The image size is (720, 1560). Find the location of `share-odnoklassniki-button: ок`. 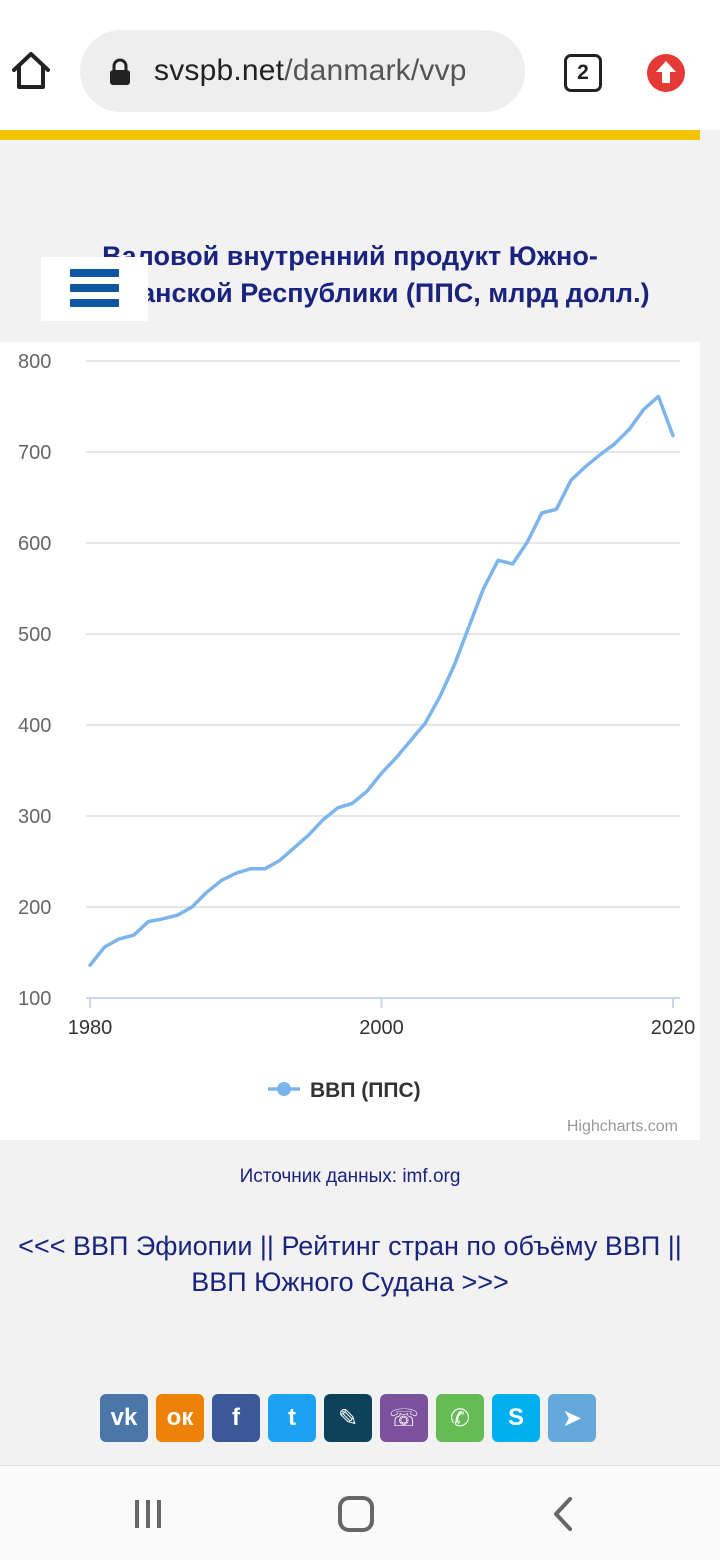

share-odnoklassniki-button: ок is located at coordinates (180, 1418).